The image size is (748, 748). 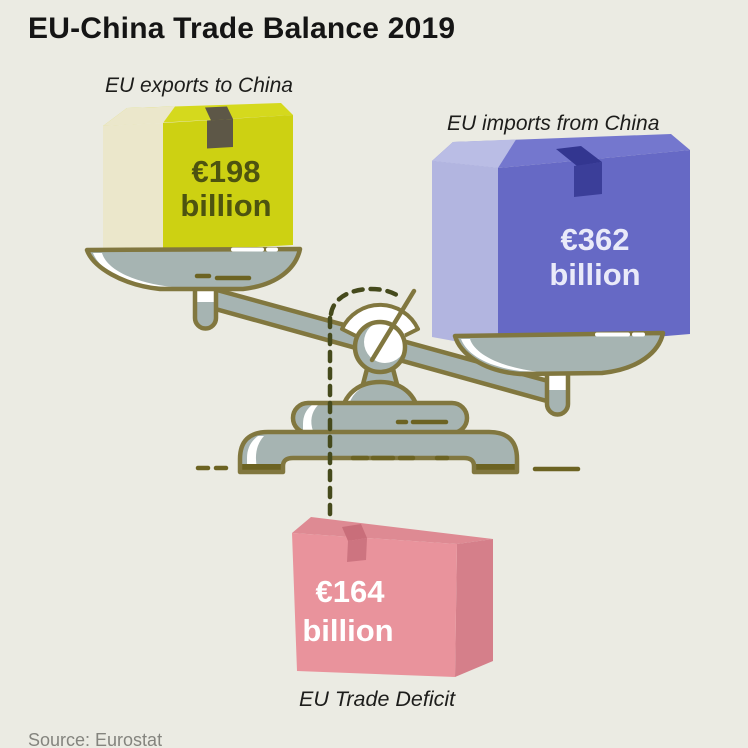 I want to click on scale-right-hanger, so click(x=557, y=392).